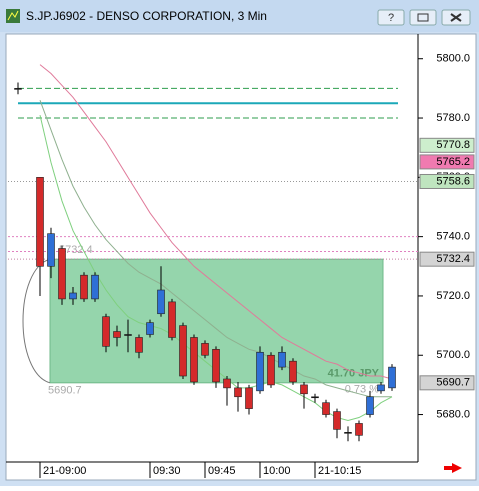 The height and width of the screenshot is (491, 479). I want to click on y-tick-label: 5780.0, so click(453, 118).